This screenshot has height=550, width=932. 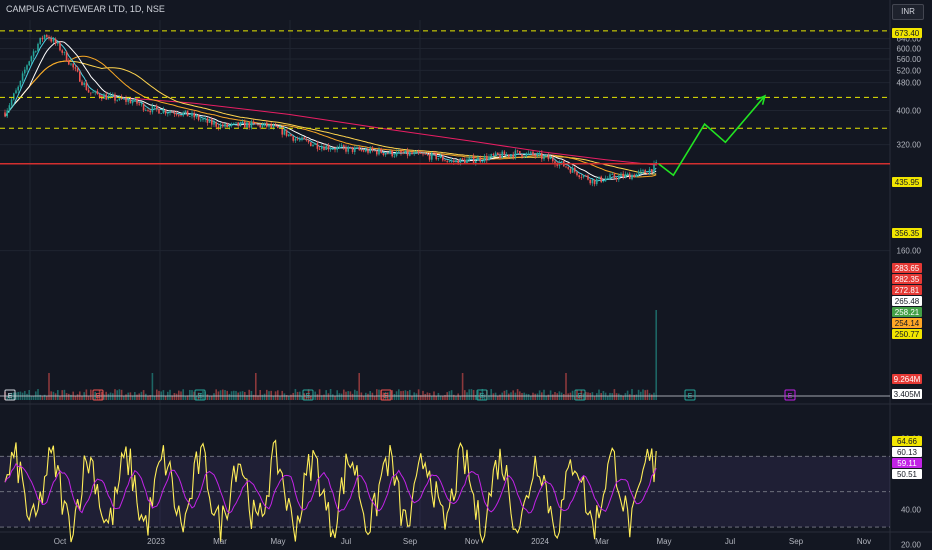 I want to click on volume-tag-label: 9.264M, so click(x=907, y=379).